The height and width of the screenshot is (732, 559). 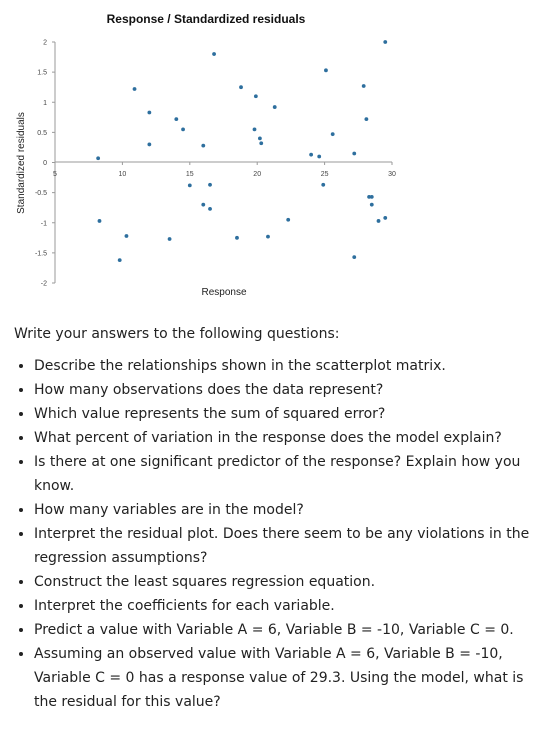 What do you see at coordinates (41, 253) in the screenshot?
I see `y-tick-label: -1.5` at bounding box center [41, 253].